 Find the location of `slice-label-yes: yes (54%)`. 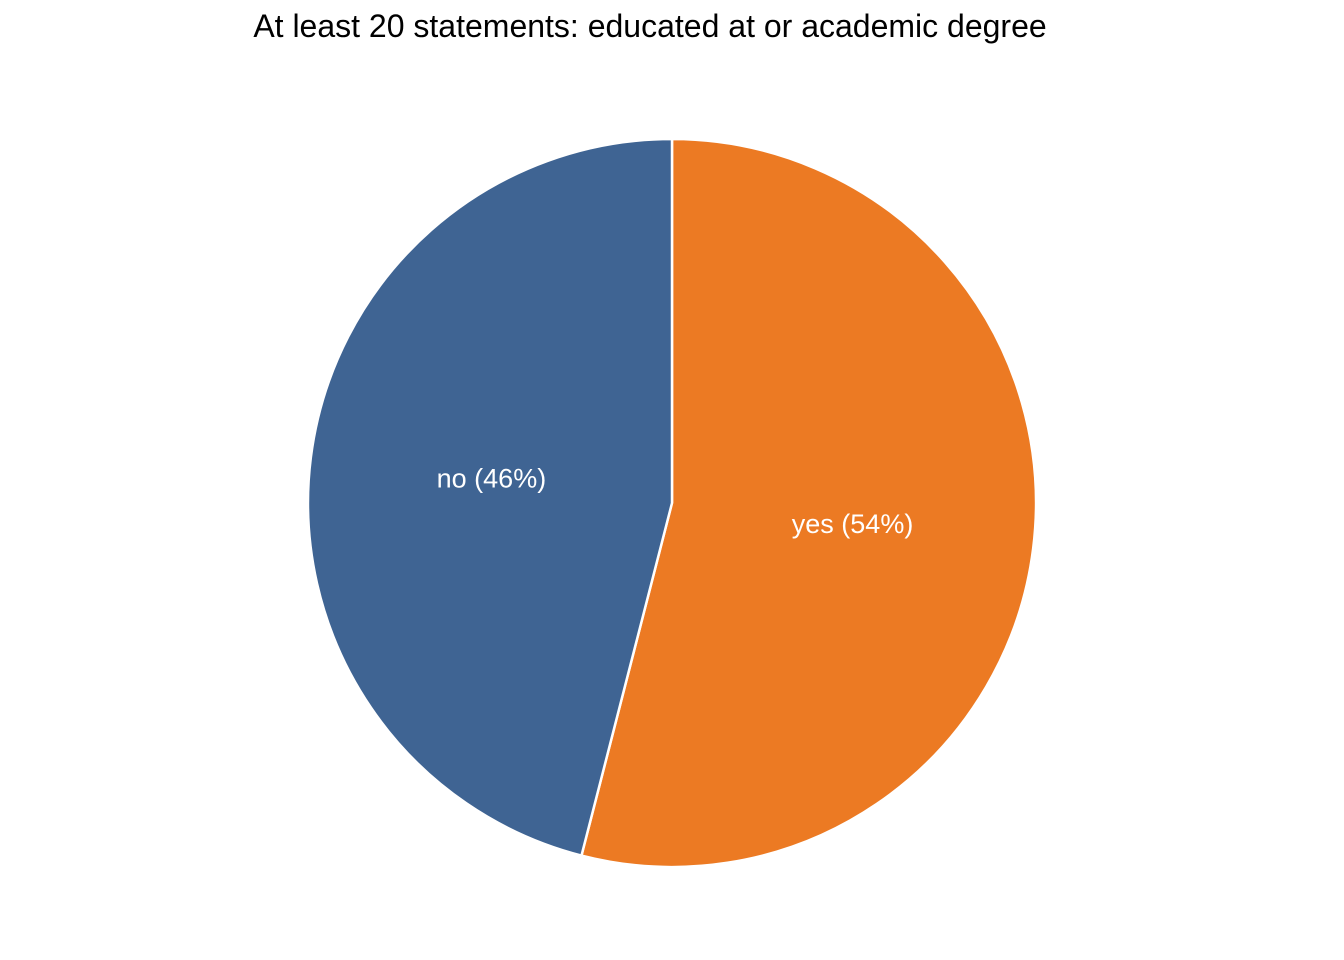

slice-label-yes: yes (54%) is located at coordinates (853, 524).